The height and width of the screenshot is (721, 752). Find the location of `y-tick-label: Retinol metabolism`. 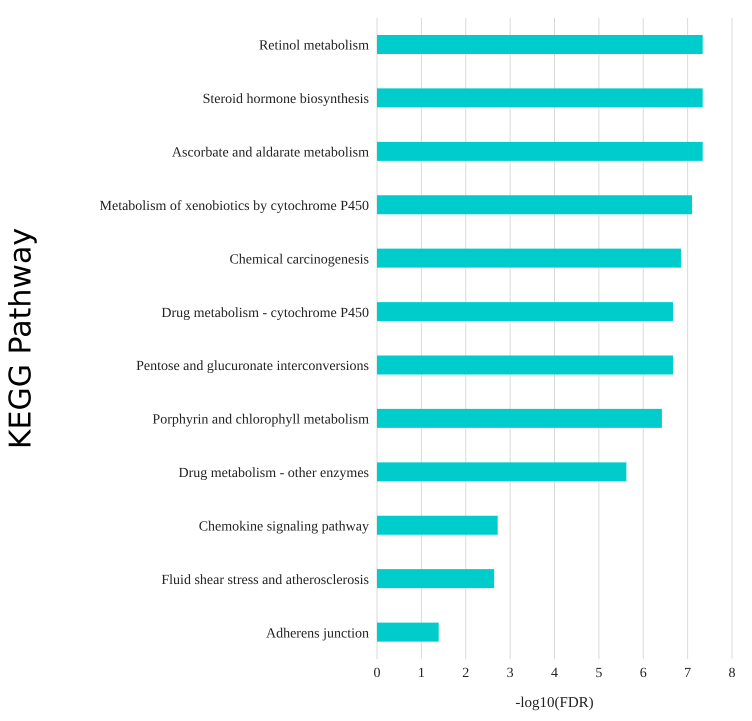

y-tick-label: Retinol metabolism is located at coordinates (314, 46).